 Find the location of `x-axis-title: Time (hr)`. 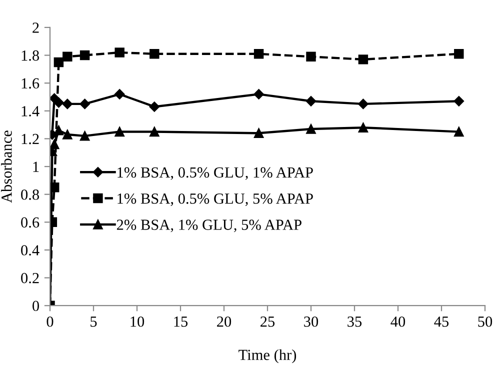

x-axis-title: Time (hr) is located at coordinates (267, 356).